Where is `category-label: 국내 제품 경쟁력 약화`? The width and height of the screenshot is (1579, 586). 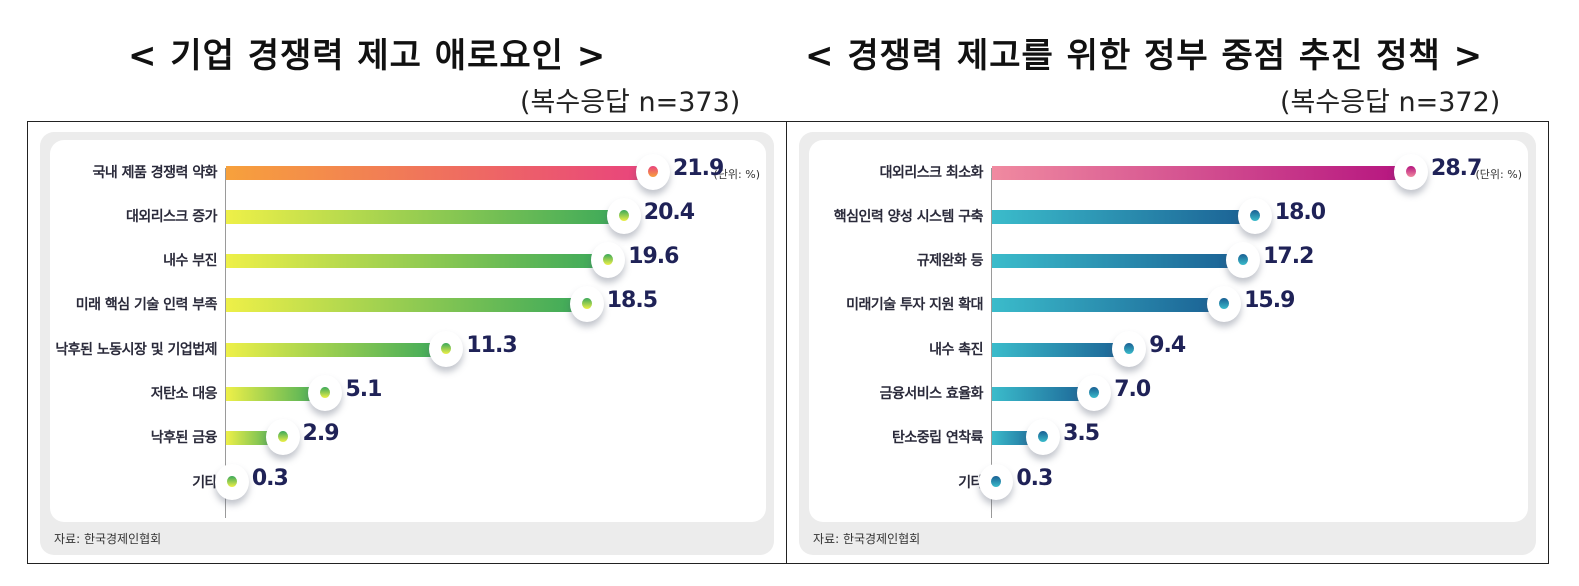 category-label: 국내 제품 경쟁력 약화 is located at coordinates (154, 173).